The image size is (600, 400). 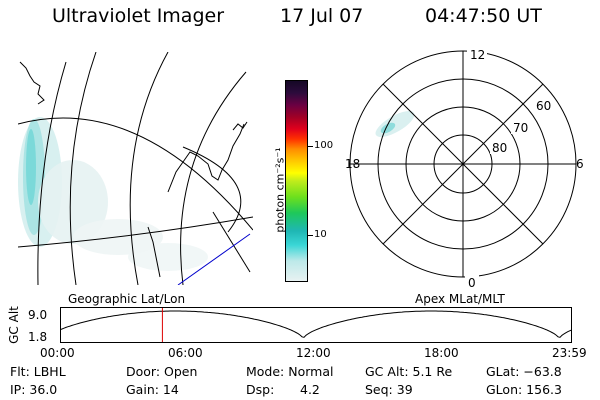 I want to click on mlat-label-70: 70, so click(x=520, y=128).